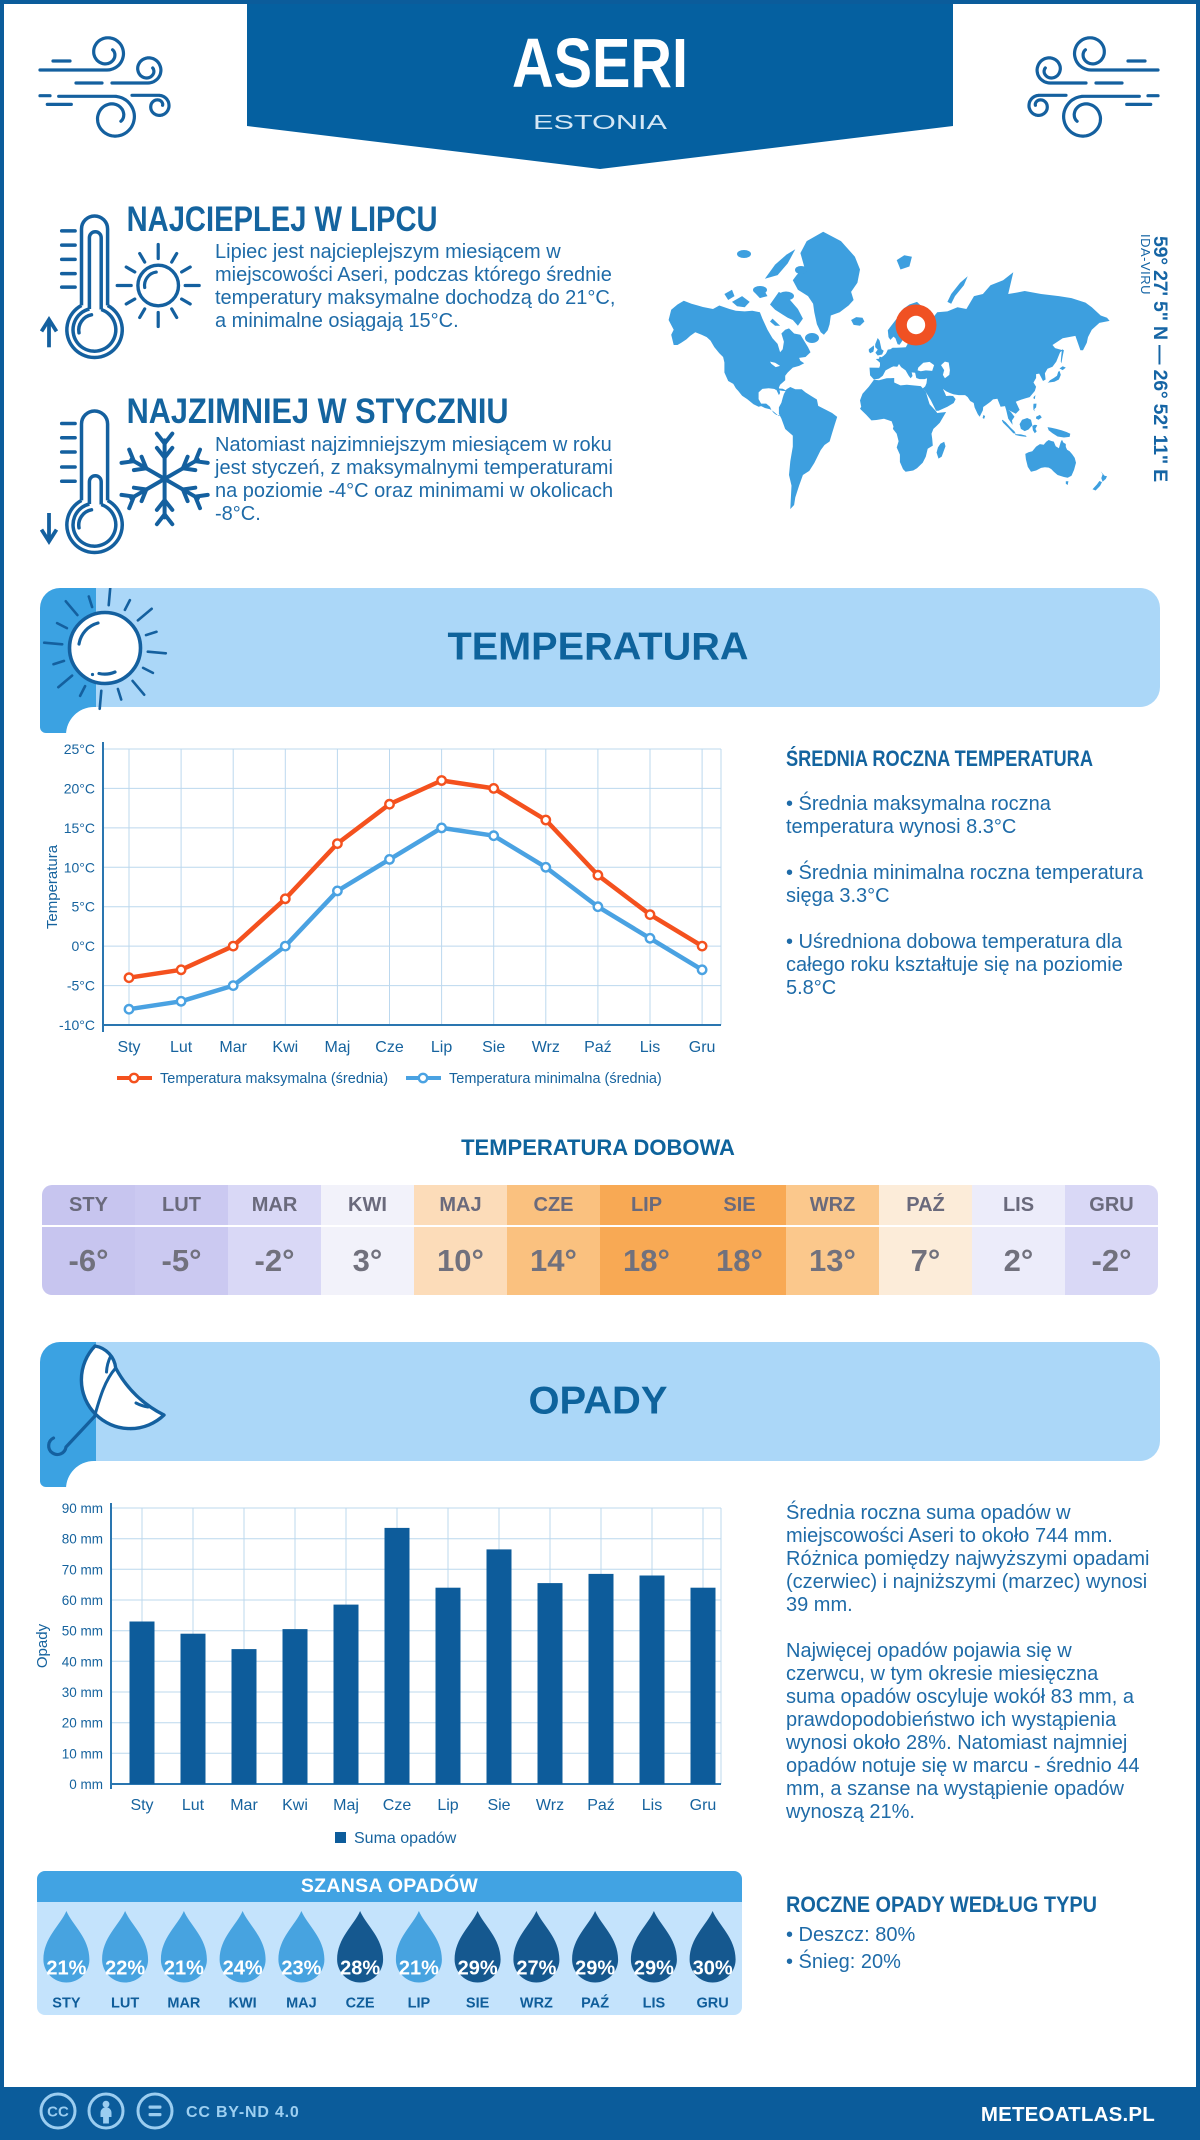 The height and width of the screenshot is (2140, 1200). I want to click on svg-text: 20°C, so click(79, 788).